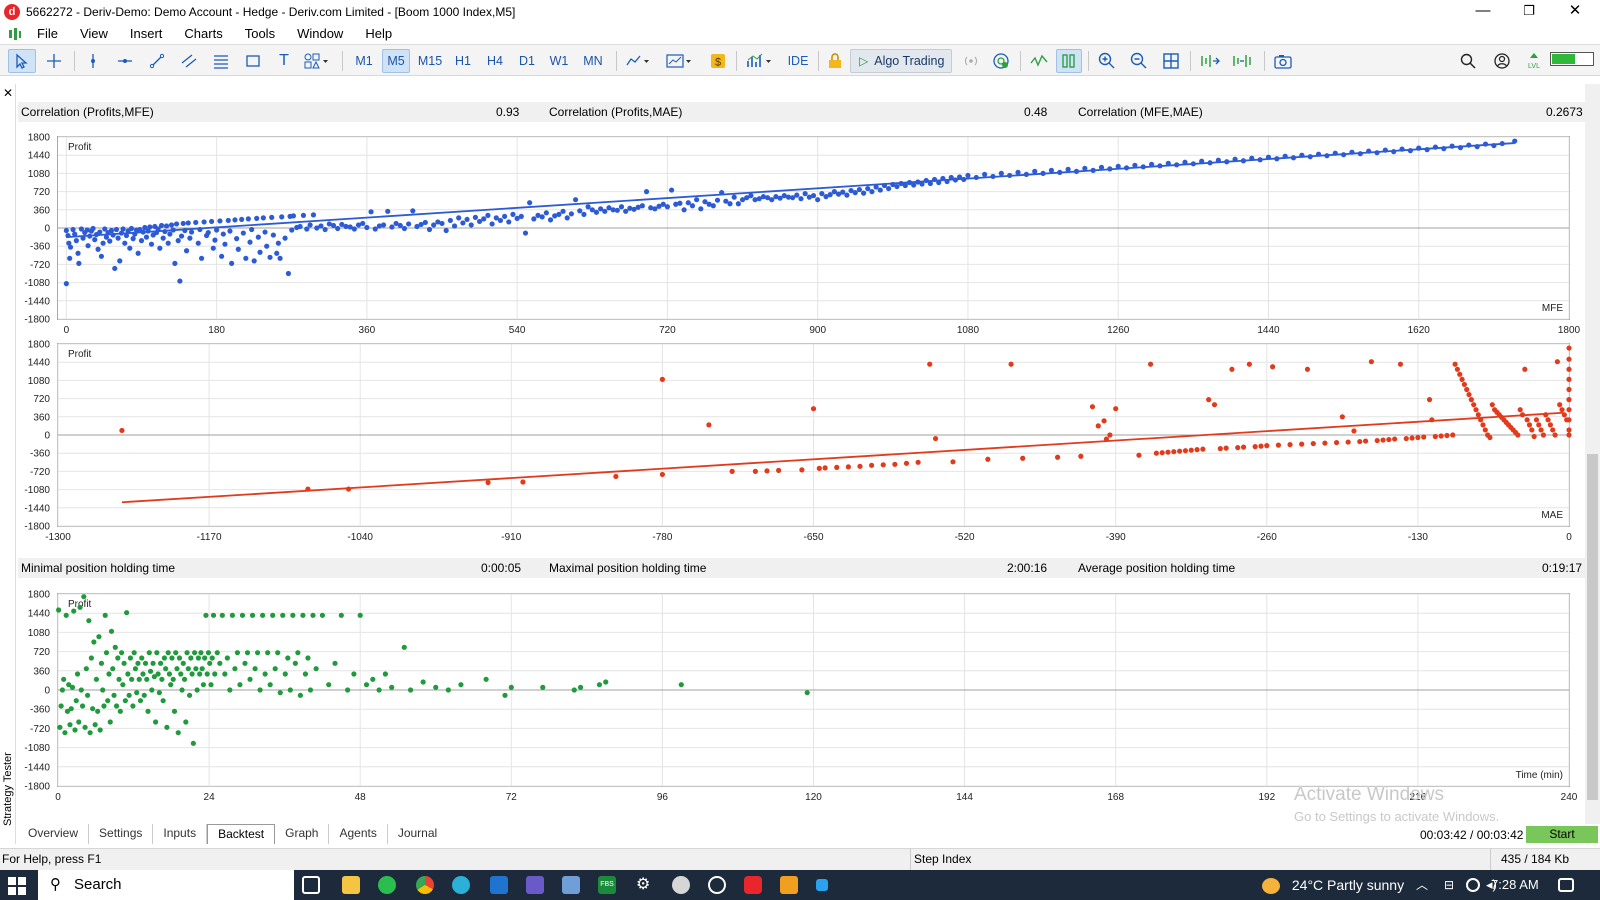  Describe the element at coordinates (364, 61) in the screenshot. I see `timeframe-m1: M1` at that location.